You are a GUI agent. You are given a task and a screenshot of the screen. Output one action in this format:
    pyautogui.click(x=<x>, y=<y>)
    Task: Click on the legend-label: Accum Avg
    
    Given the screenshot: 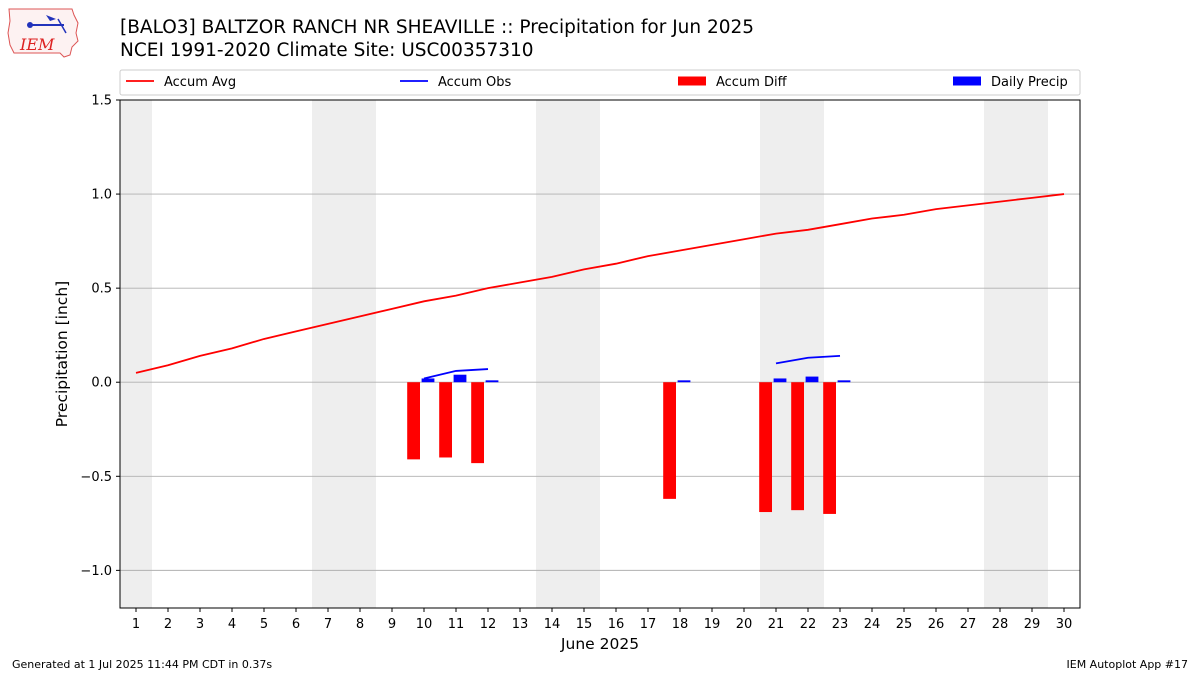 What is the action you would take?
    pyautogui.click(x=200, y=82)
    